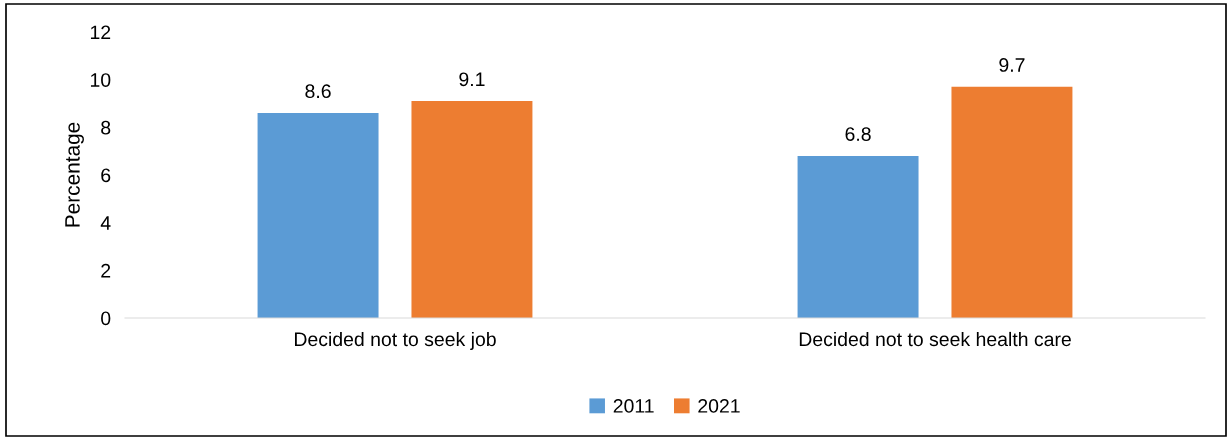 This screenshot has height=441, width=1232. I want to click on y-tick-label: 0, so click(106, 318).